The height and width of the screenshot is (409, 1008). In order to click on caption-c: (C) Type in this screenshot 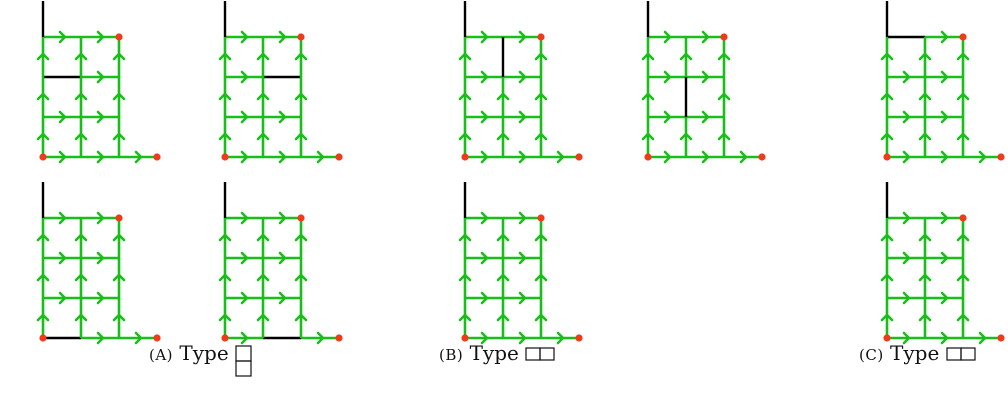, I will do `click(918, 353)`.